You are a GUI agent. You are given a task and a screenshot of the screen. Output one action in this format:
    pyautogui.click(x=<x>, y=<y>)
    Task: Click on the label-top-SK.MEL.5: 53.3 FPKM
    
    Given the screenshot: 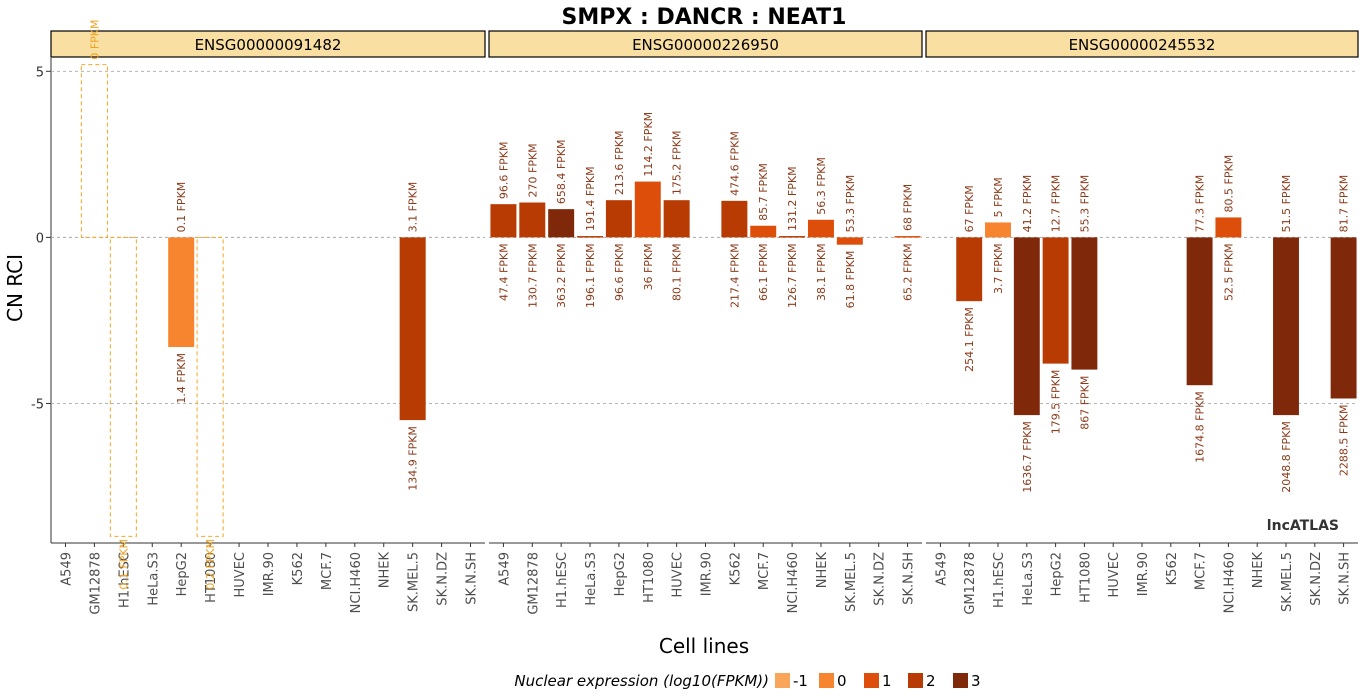 What is the action you would take?
    pyautogui.click(x=850, y=204)
    